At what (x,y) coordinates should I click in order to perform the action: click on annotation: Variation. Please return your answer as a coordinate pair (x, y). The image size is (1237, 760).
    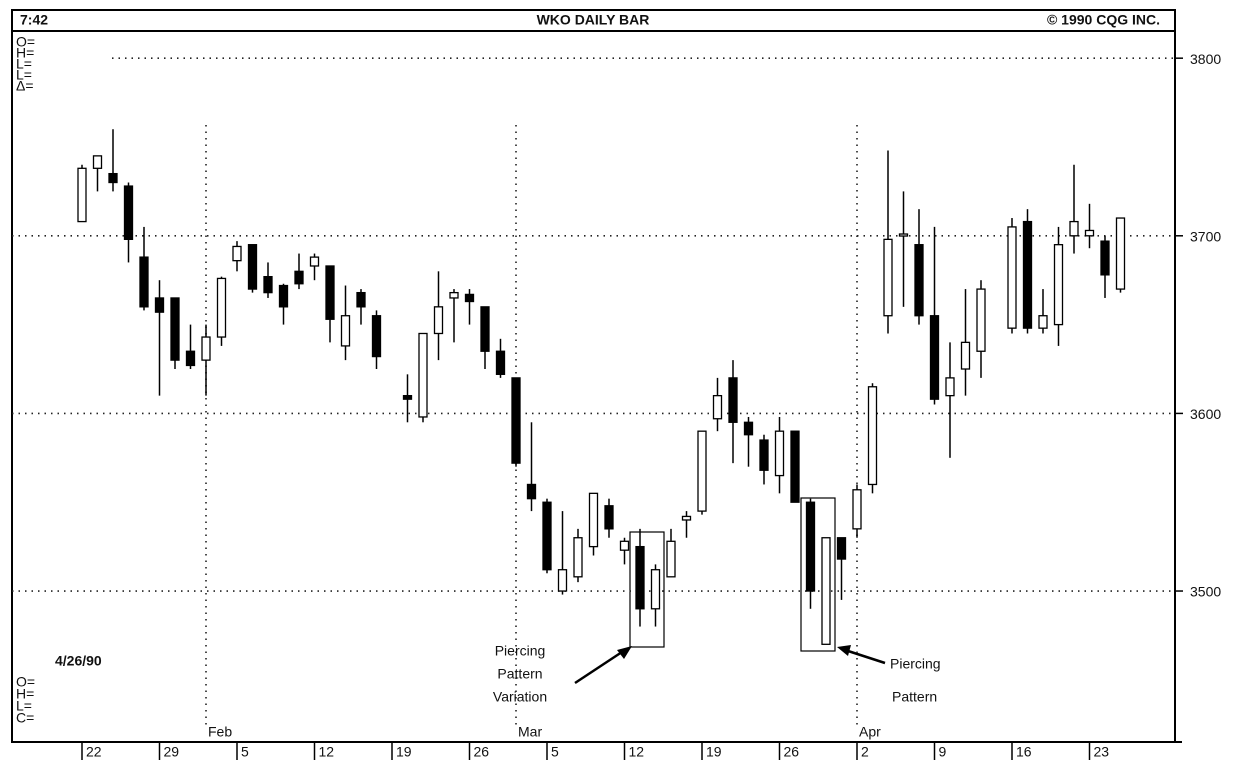
    Looking at the image, I should click on (520, 697).